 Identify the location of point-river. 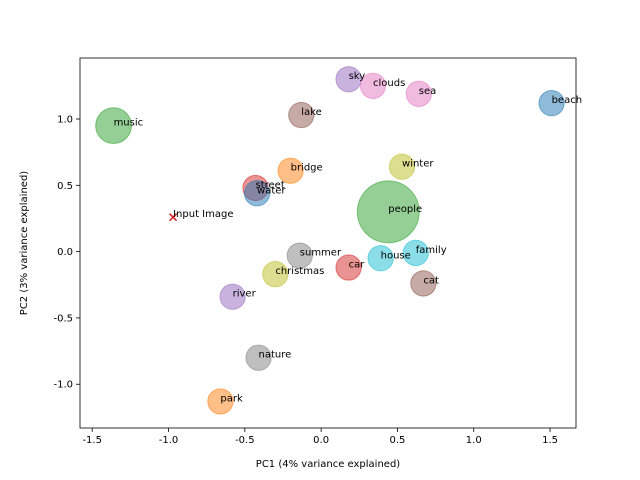
(232, 296).